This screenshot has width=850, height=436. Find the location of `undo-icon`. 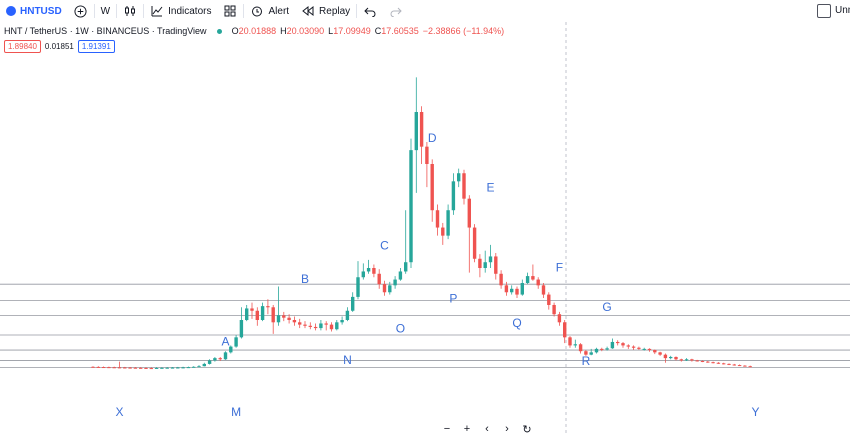

undo-icon is located at coordinates (370, 11).